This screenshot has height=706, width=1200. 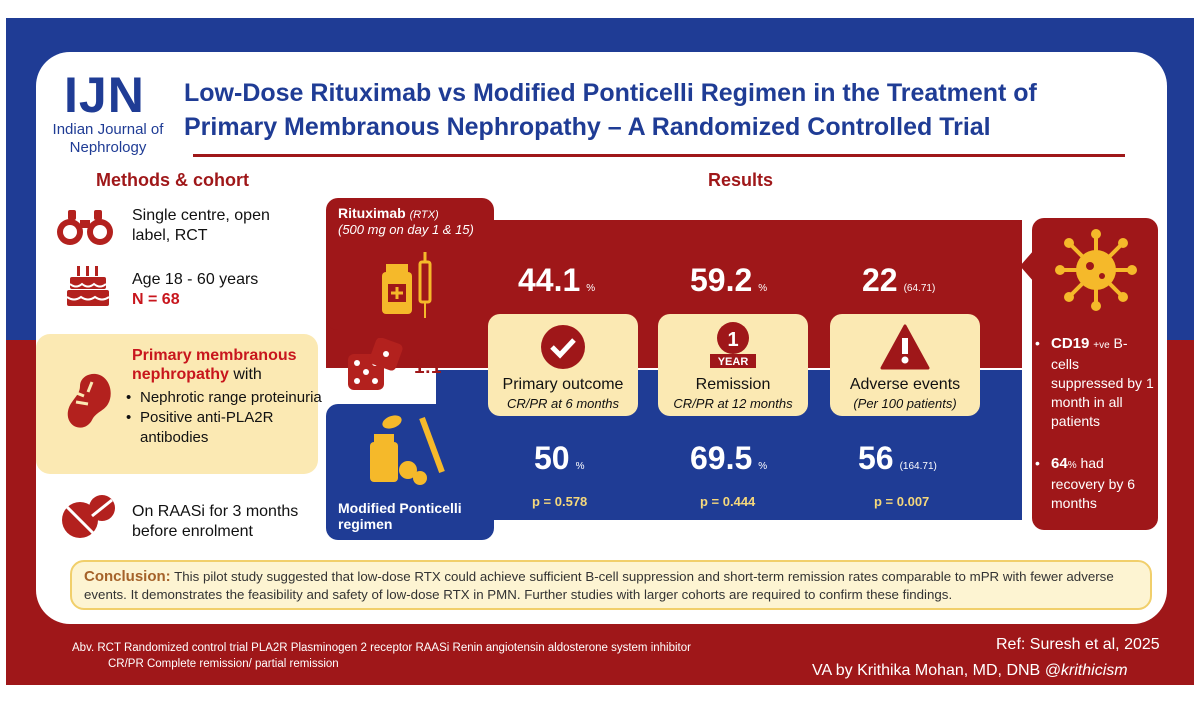 What do you see at coordinates (1078, 644) in the screenshot?
I see `reference: Ref: Suresh et al, 2025` at bounding box center [1078, 644].